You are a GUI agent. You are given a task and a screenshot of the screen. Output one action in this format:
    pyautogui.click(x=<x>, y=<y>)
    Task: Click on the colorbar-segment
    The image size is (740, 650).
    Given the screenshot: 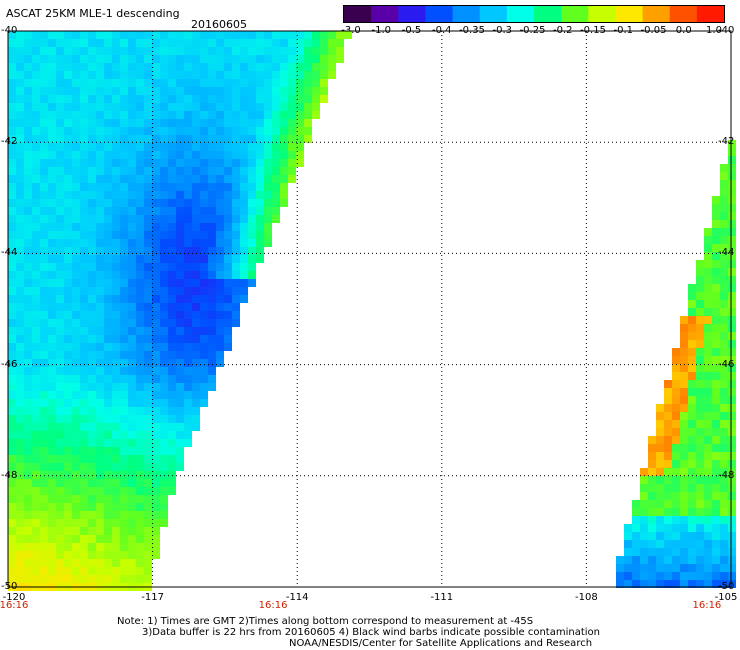 What is the action you would take?
    pyautogui.click(x=575, y=14)
    